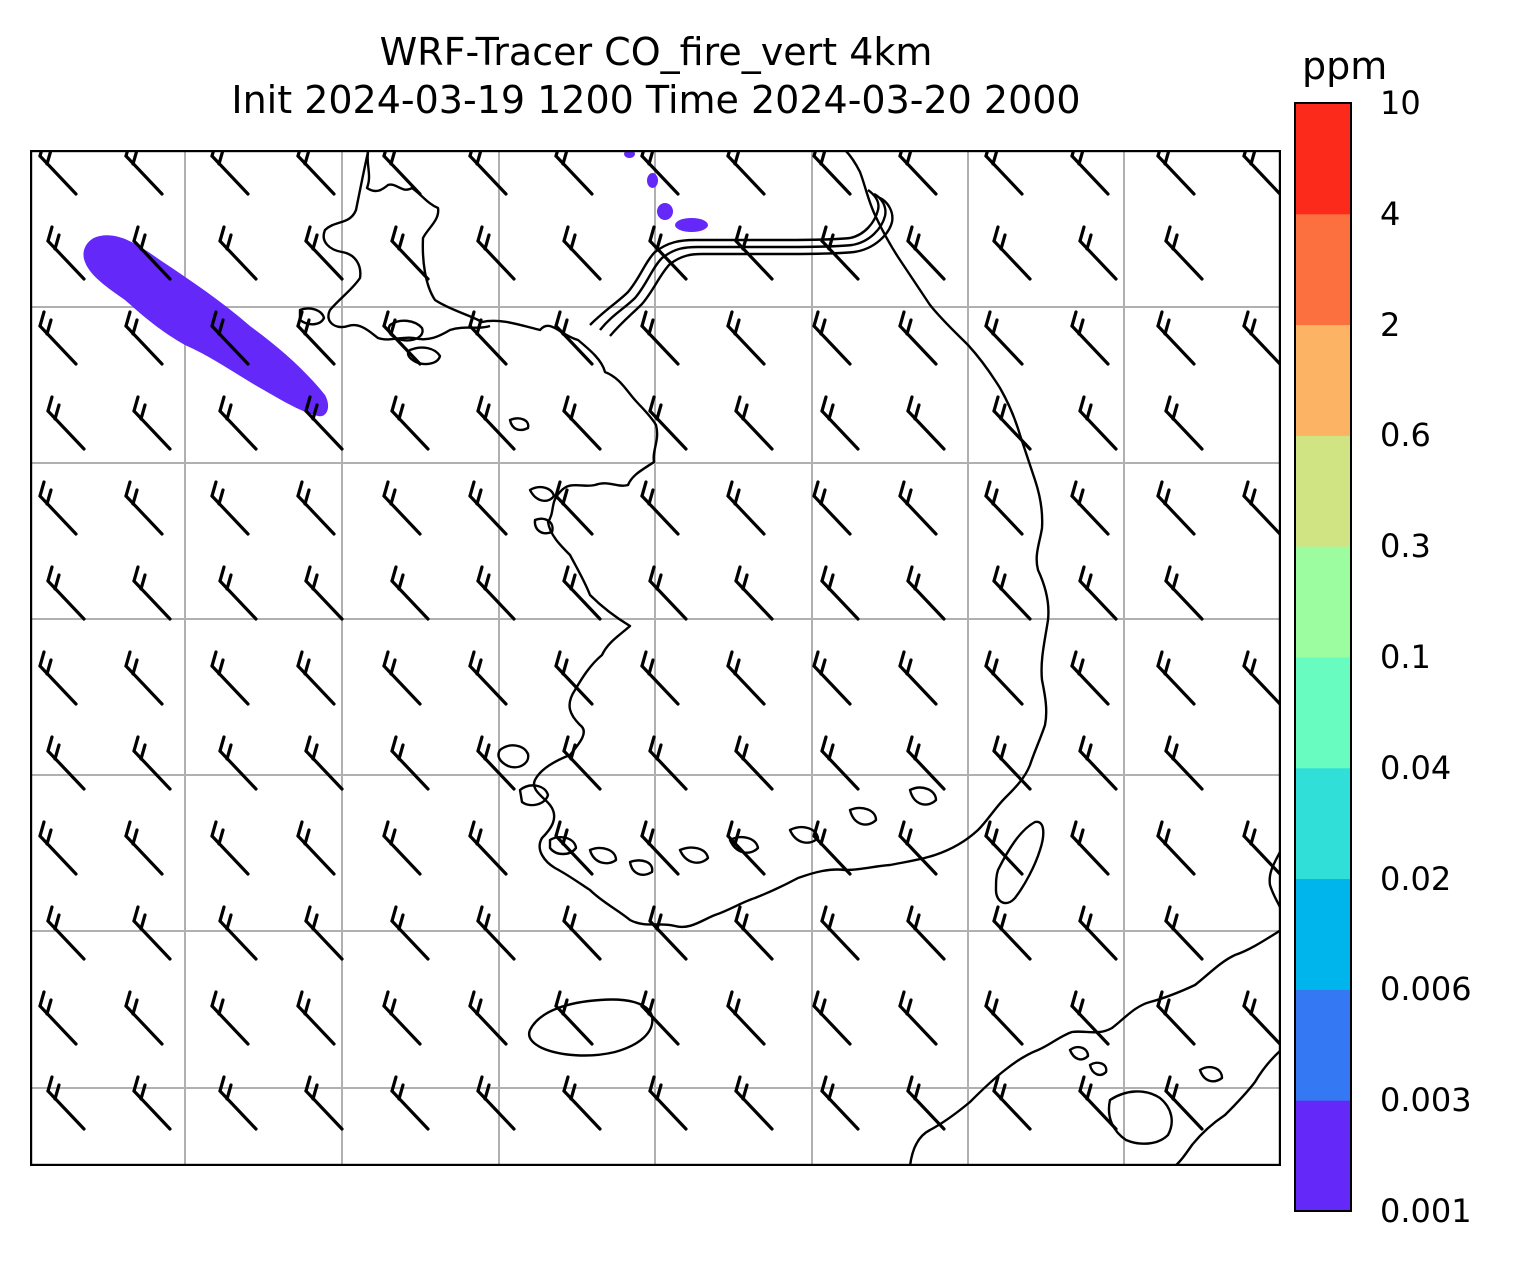 The image size is (1528, 1267). I want to click on co-plume, so click(206, 326).